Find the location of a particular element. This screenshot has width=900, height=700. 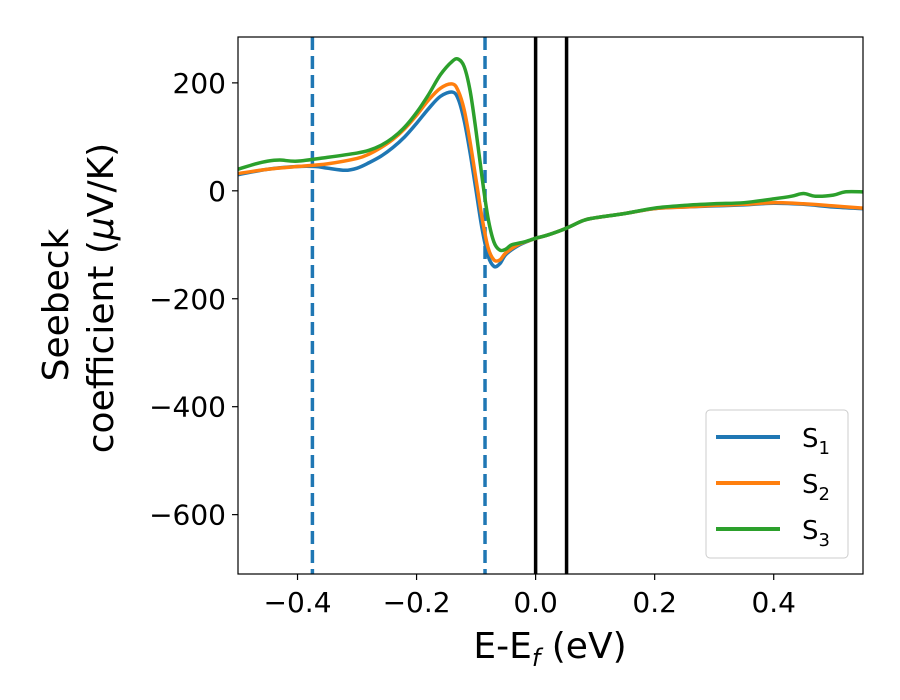

x-tick-label: 0.4 is located at coordinates (773, 602).